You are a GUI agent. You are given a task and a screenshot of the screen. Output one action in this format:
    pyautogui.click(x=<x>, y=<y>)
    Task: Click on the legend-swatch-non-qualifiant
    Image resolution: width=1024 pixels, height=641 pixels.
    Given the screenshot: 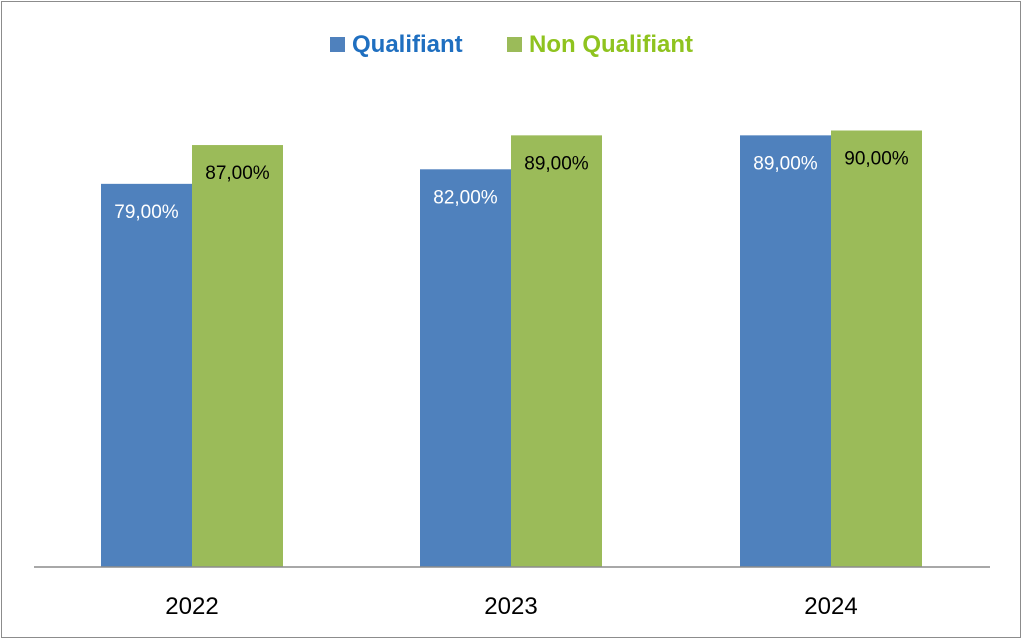 What is the action you would take?
    pyautogui.click(x=514, y=44)
    